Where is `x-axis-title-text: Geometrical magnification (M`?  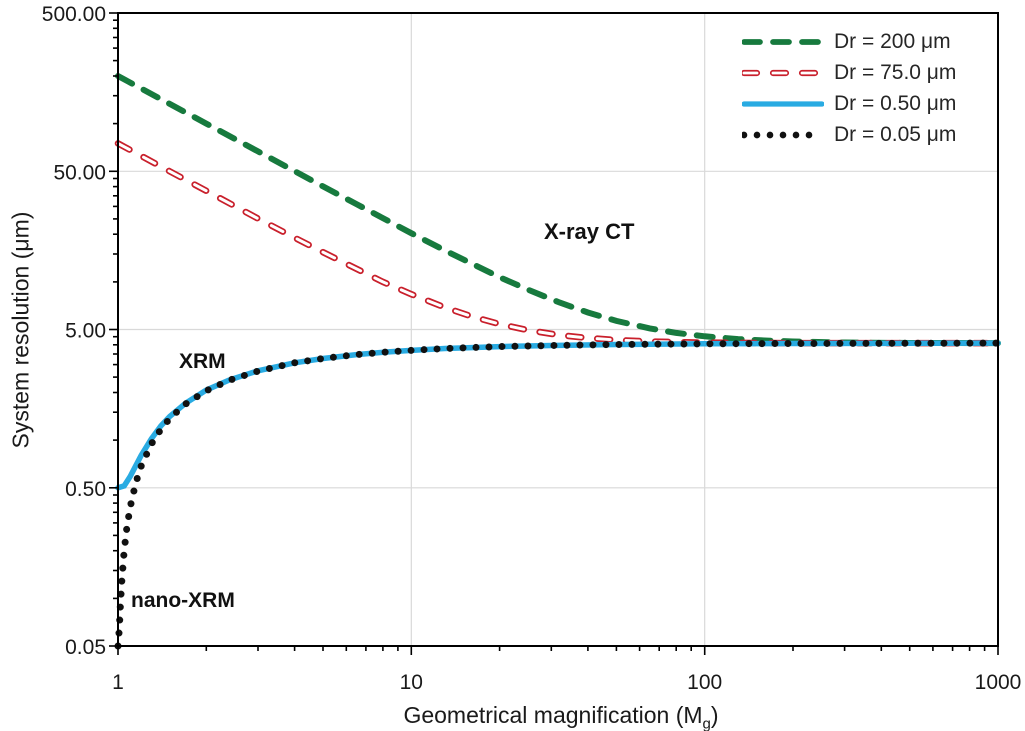 x-axis-title-text: Geometrical magnification (M is located at coordinates (553, 715).